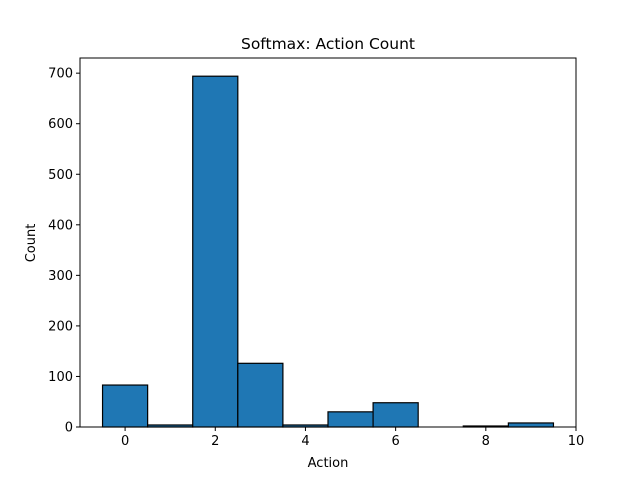 This screenshot has height=480, width=640. Describe the element at coordinates (305, 441) in the screenshot. I see `x-tick-label: 4` at that location.